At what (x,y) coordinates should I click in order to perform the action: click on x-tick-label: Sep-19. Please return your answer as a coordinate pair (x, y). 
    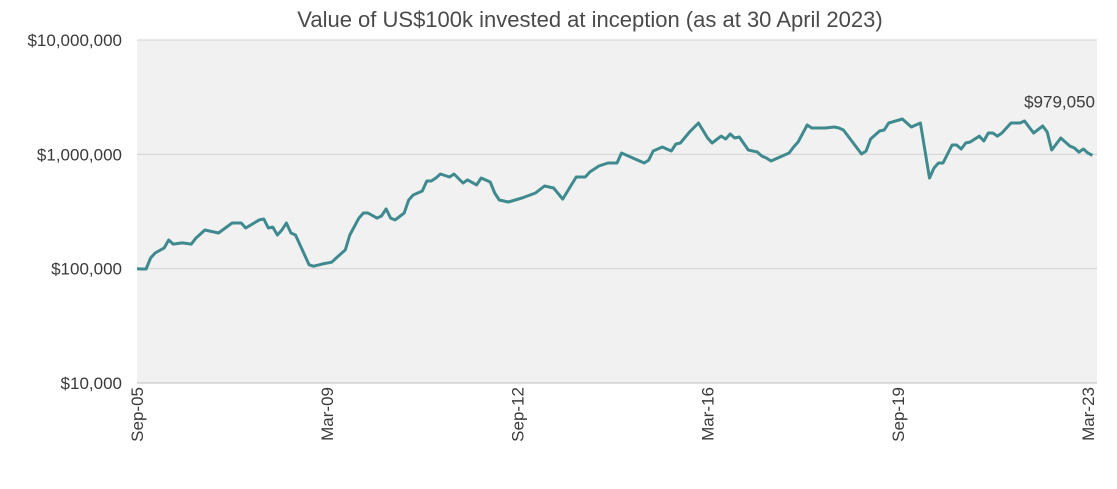
    Looking at the image, I should click on (898, 414).